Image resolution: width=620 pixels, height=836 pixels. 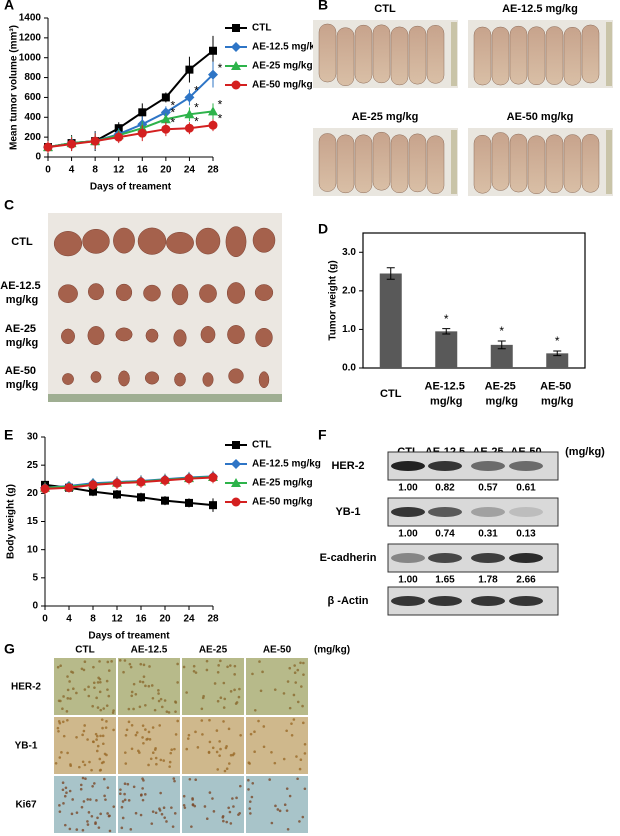 I want to click on bar, so click(x=446, y=349).